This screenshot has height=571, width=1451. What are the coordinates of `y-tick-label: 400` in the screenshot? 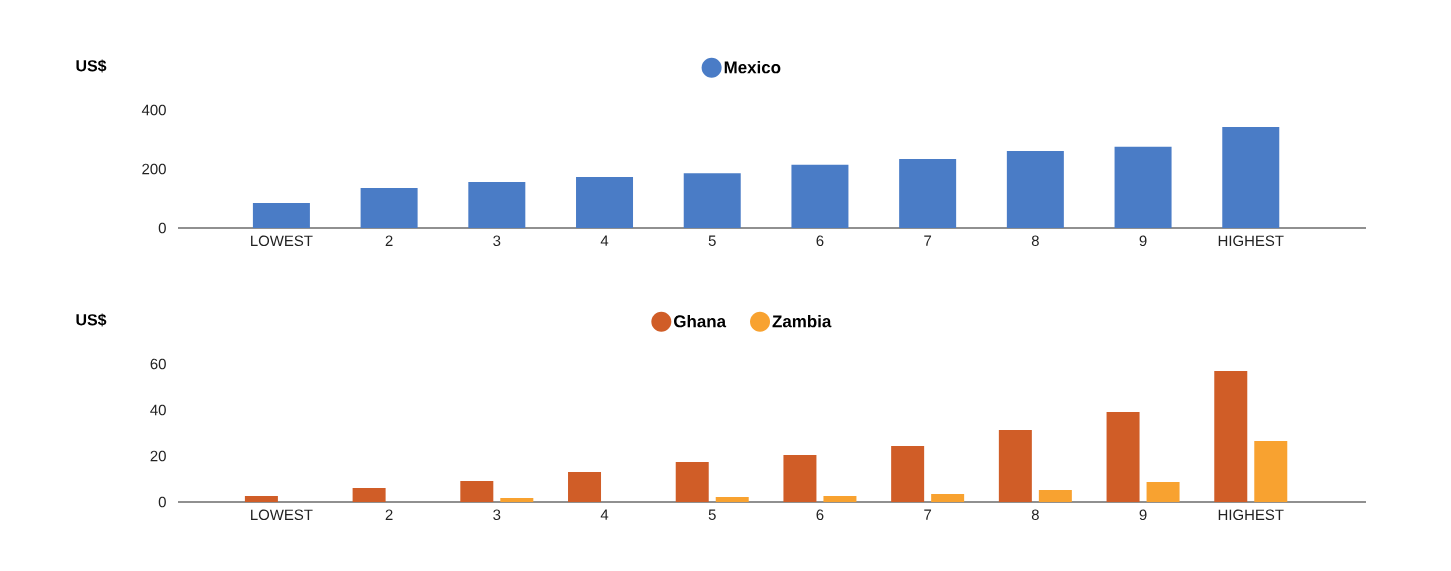 It's located at (153, 110).